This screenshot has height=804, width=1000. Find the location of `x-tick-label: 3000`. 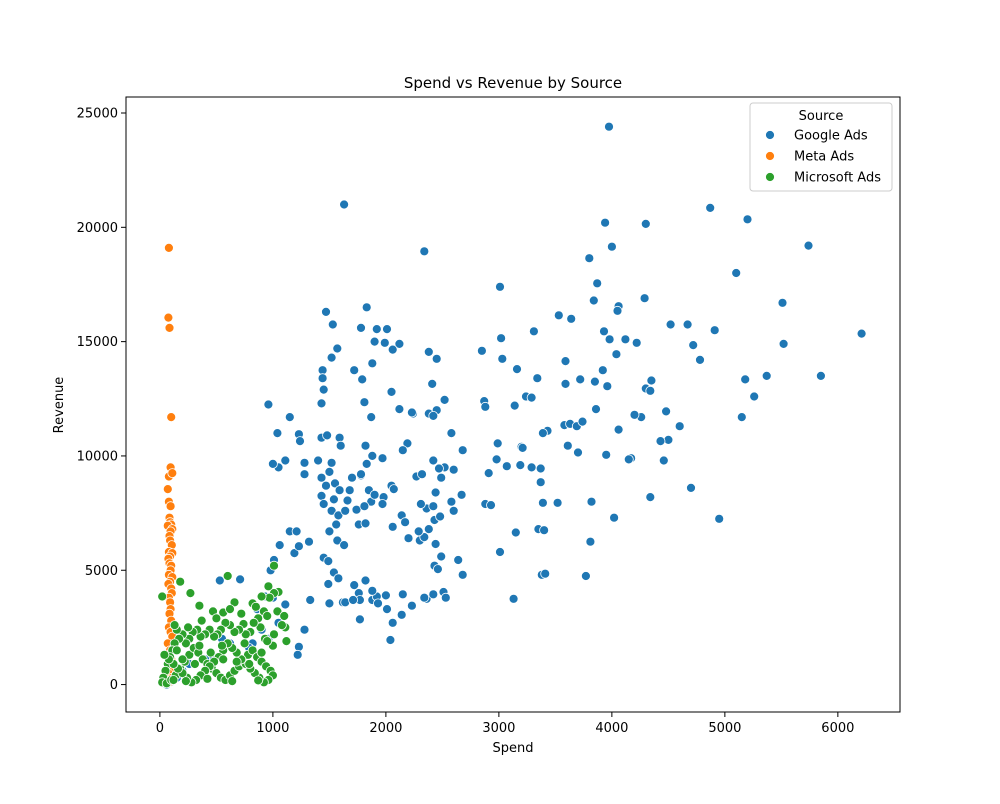

x-tick-label: 3000 is located at coordinates (498, 728).